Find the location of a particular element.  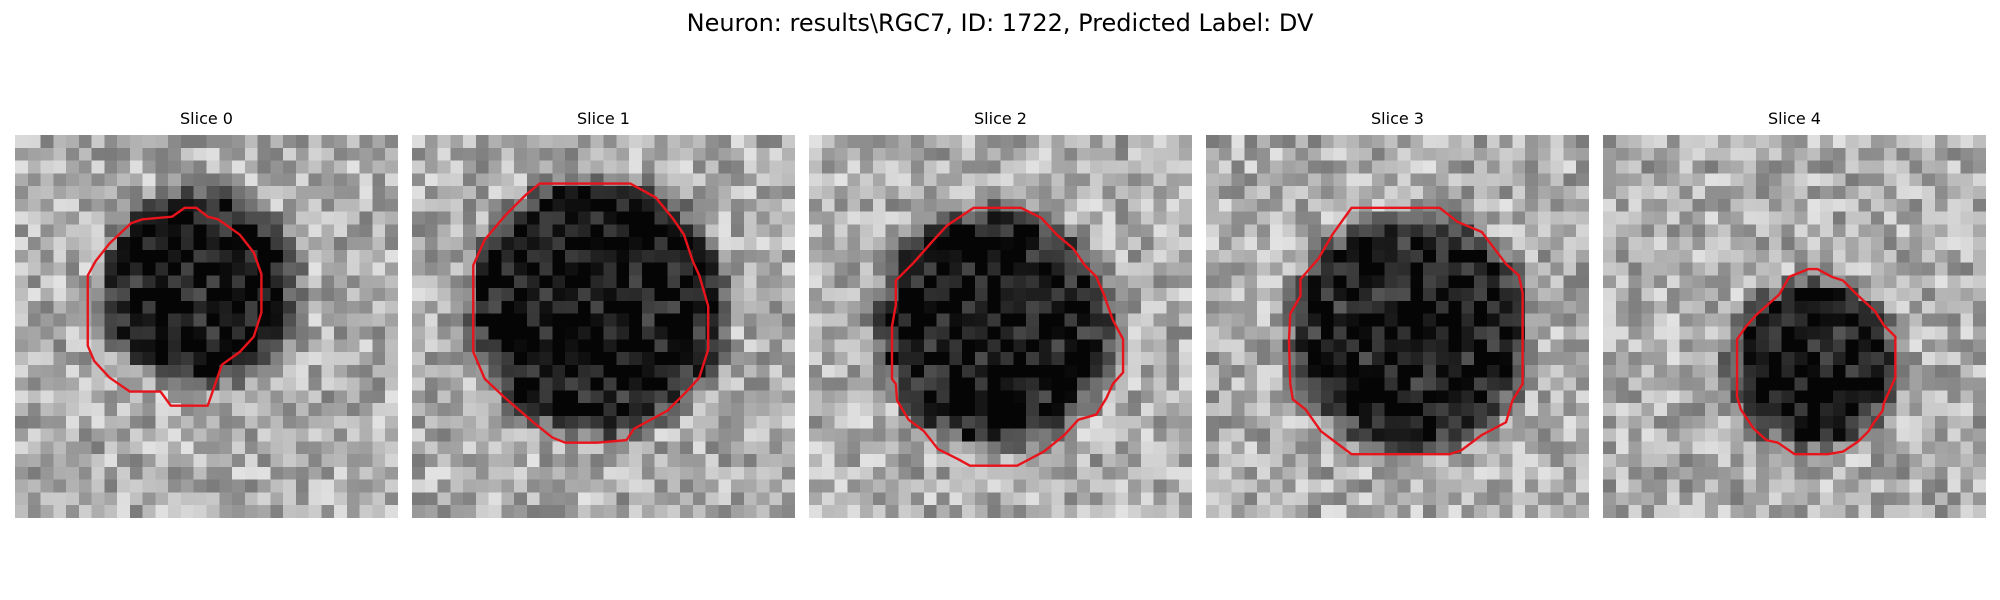

slice-title: Slice 2 is located at coordinates (1000, 118).